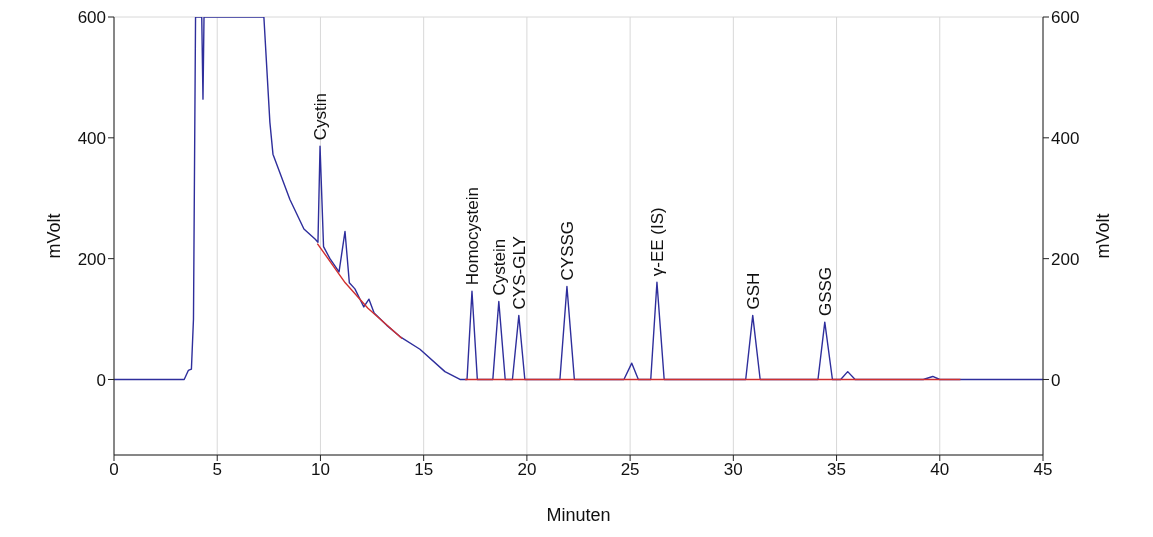 This screenshot has width=1153, height=537. Describe the element at coordinates (1065, 259) in the screenshot. I see `y2-tick-label: 200` at that location.